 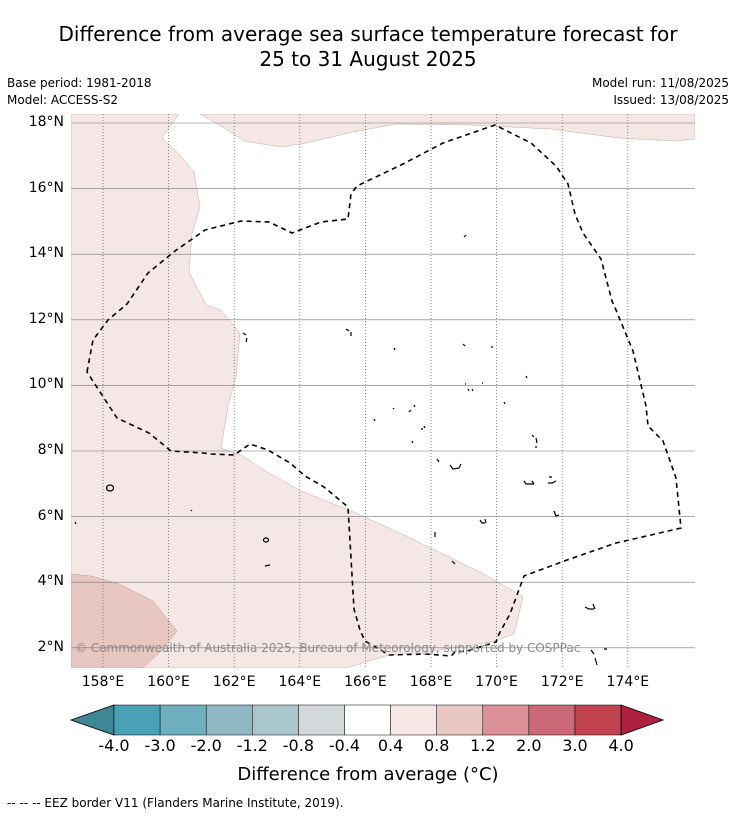 I want to click on colorbar, so click(x=367, y=720).